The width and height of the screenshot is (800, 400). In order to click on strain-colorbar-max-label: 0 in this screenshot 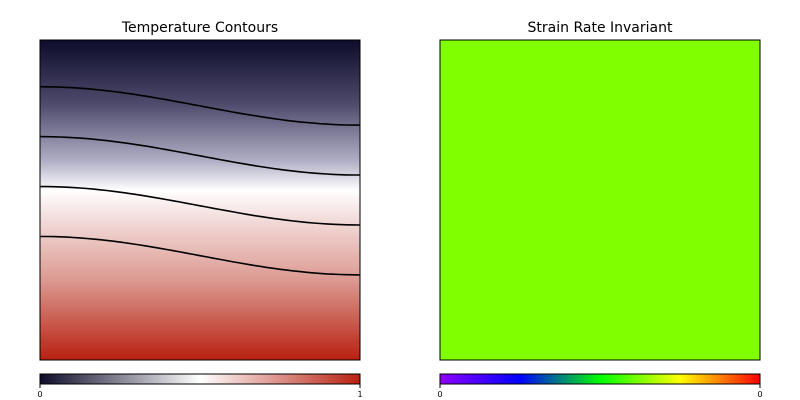, I will do `click(759, 394)`.